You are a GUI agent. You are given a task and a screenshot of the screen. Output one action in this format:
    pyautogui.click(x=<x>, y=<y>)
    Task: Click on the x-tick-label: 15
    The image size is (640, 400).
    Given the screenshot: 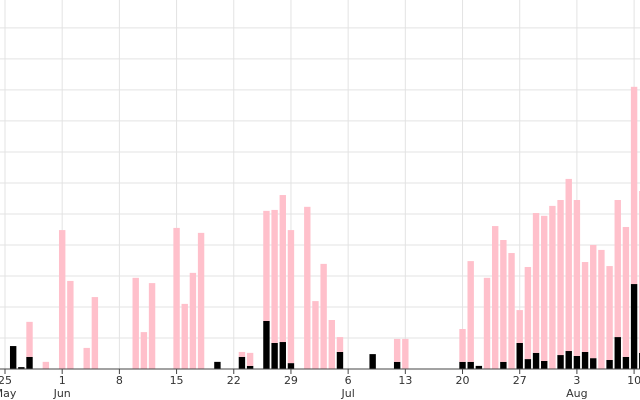 What is the action you would take?
    pyautogui.click(x=177, y=380)
    